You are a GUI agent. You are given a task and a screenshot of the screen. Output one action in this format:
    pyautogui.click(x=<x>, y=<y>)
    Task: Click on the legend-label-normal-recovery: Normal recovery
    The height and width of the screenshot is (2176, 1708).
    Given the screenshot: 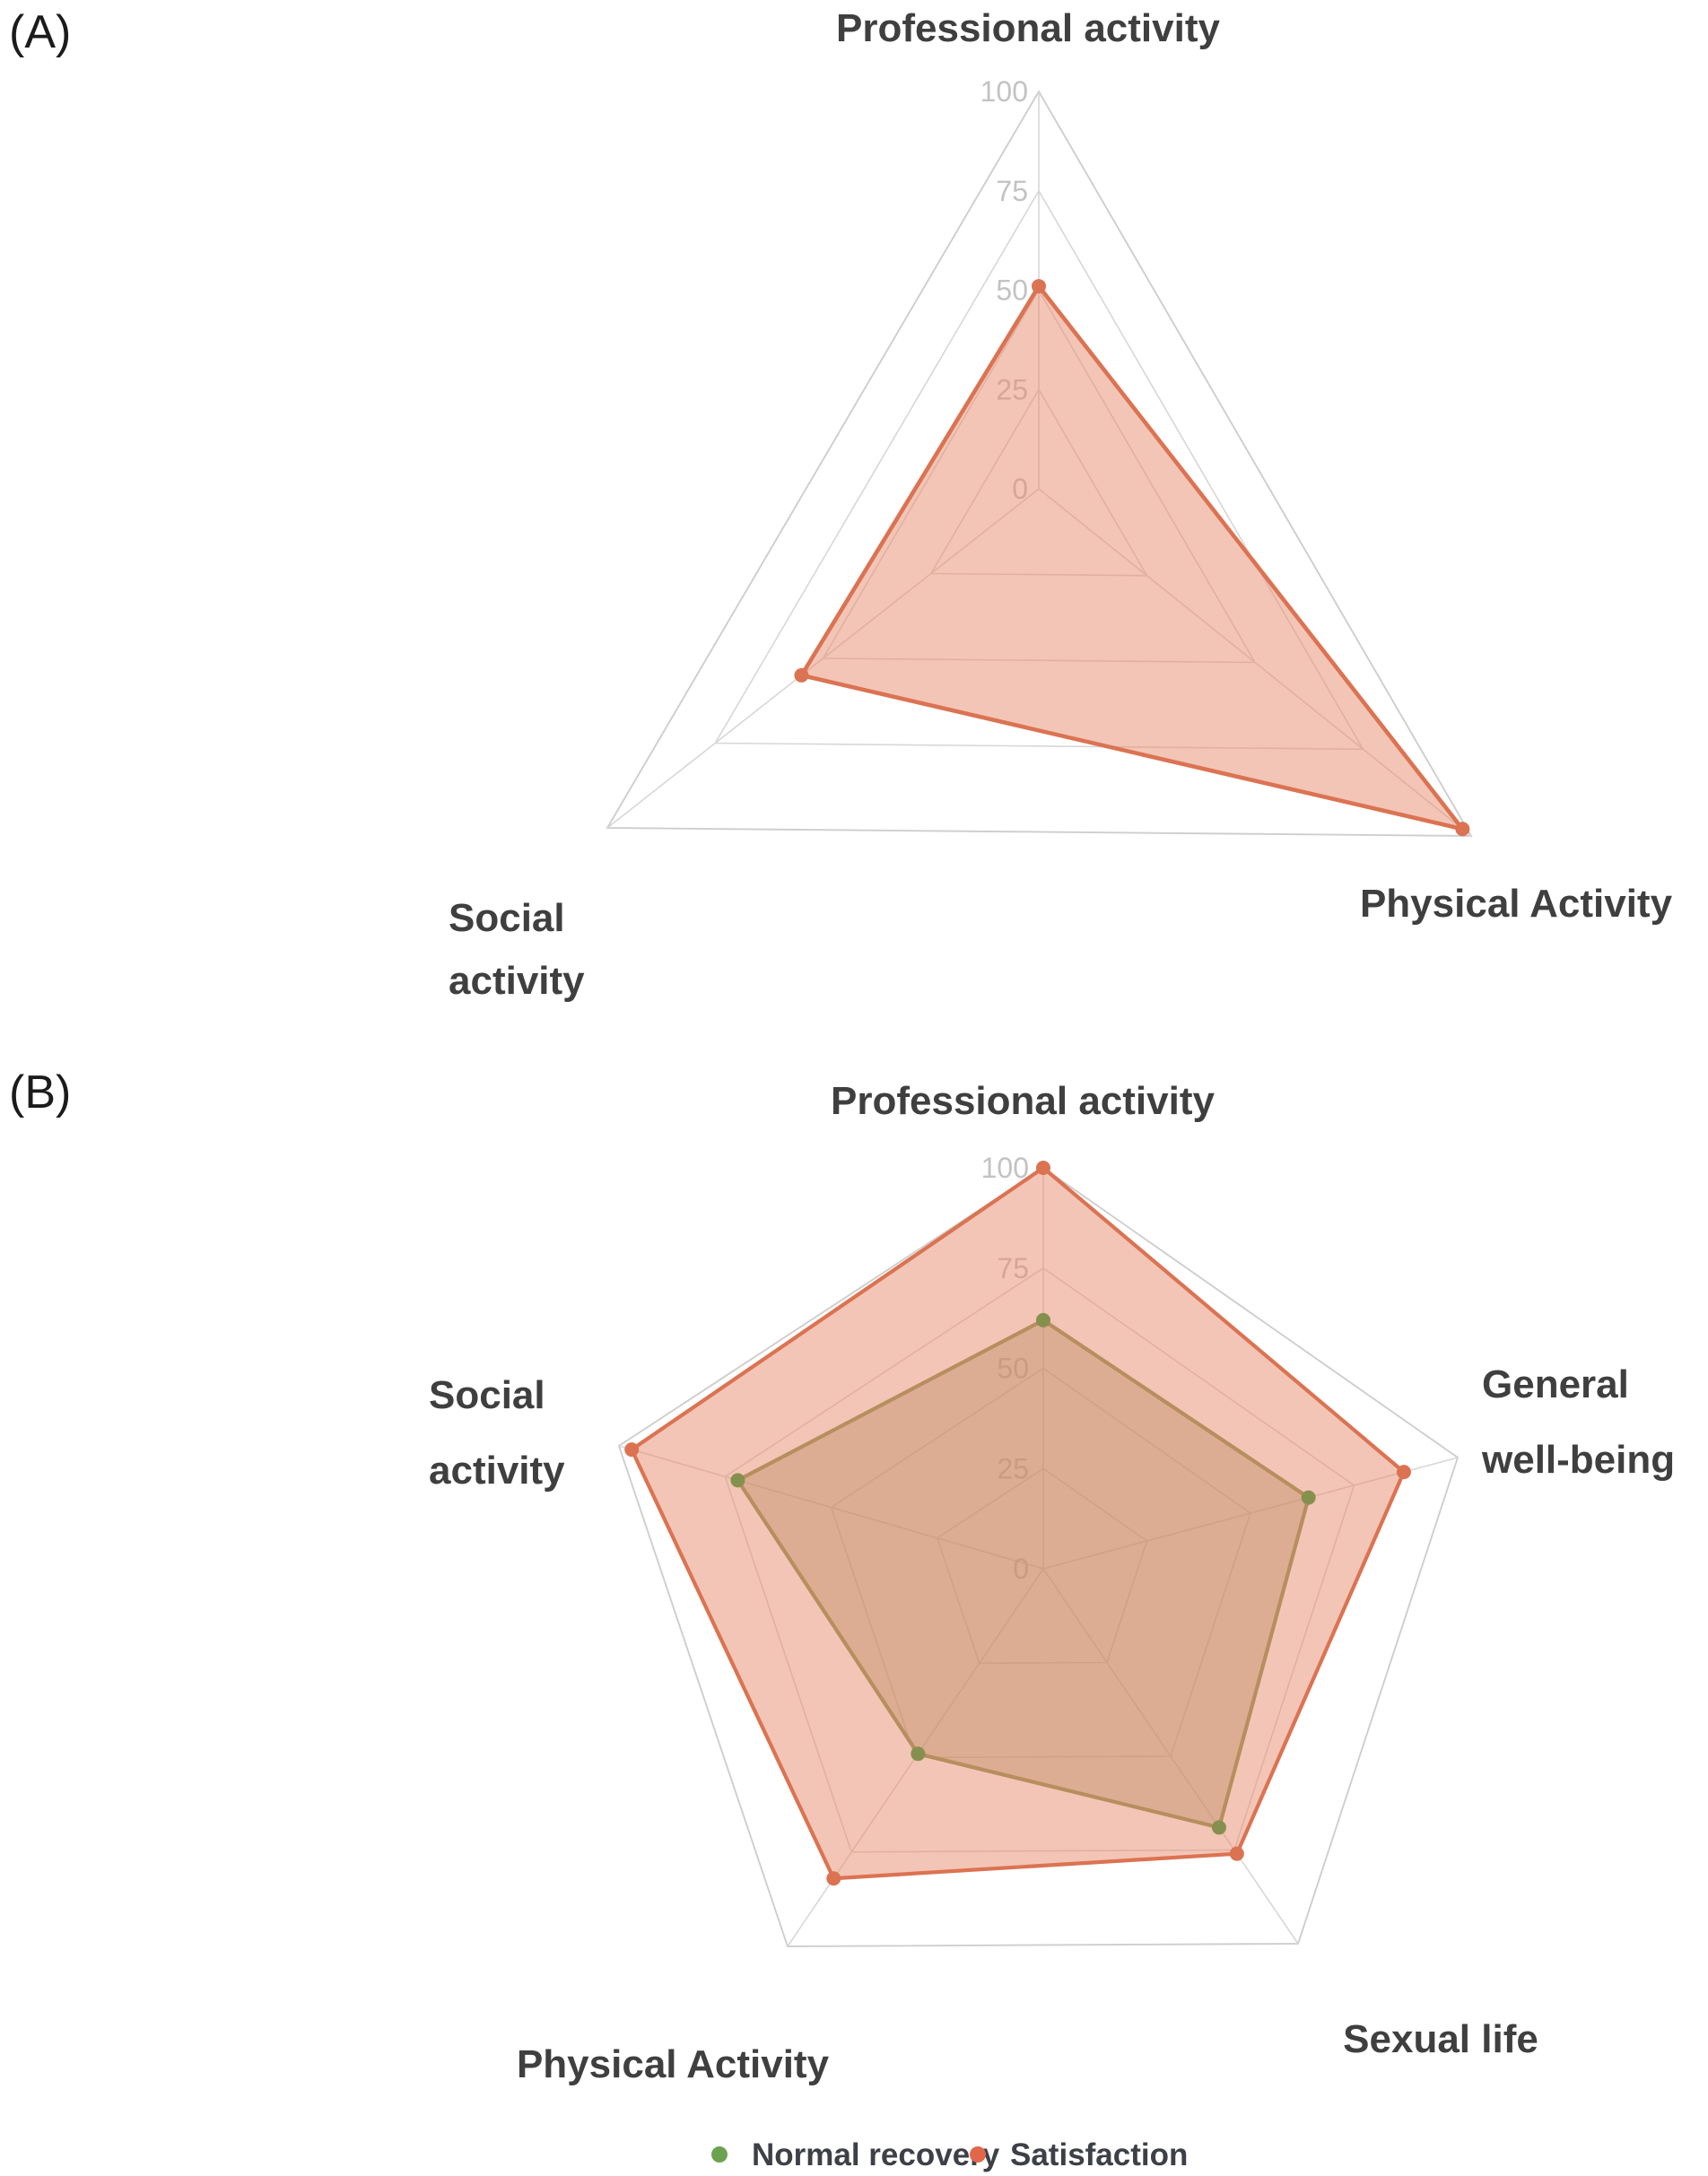 What is the action you would take?
    pyautogui.click(x=876, y=2155)
    